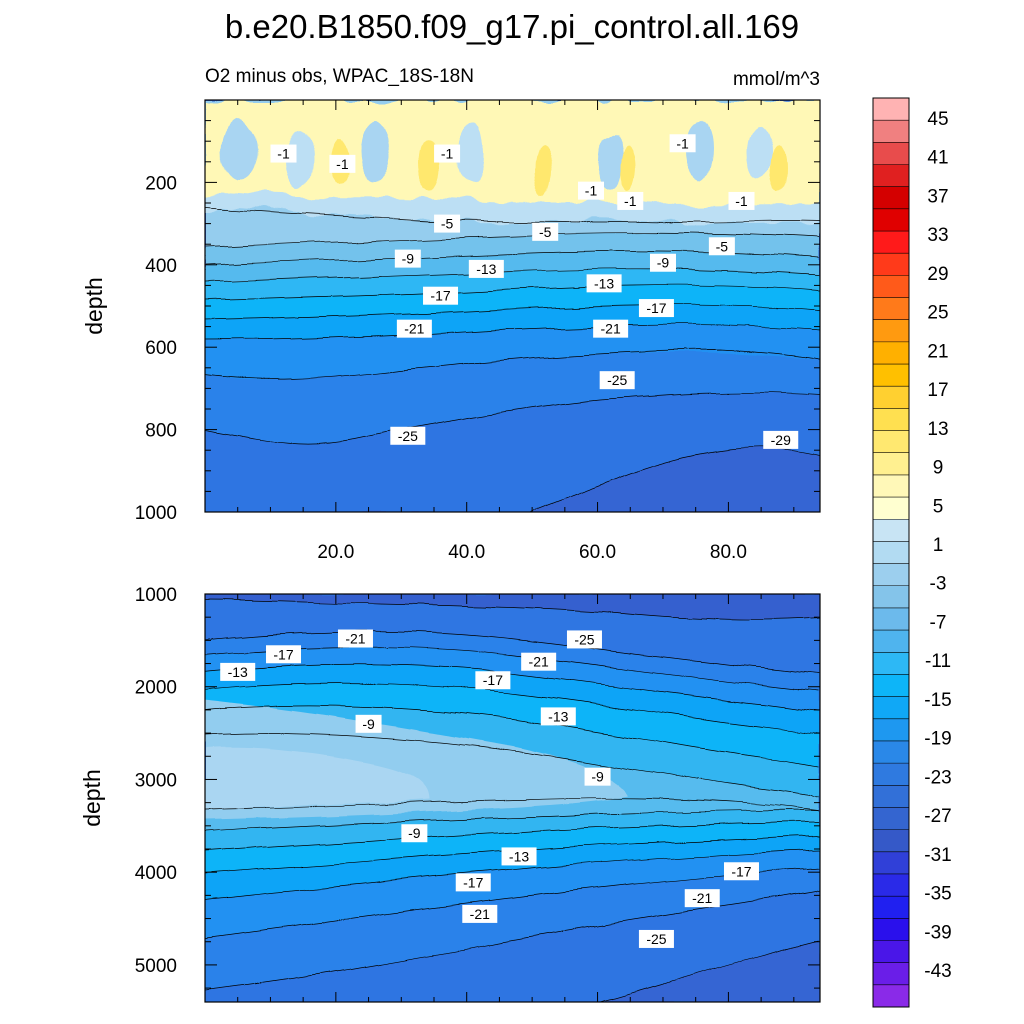  Describe the element at coordinates (512, 26) in the screenshot. I see `chart-title: b.e20.B1850.f09_g17.pi_control.all.169` at that location.